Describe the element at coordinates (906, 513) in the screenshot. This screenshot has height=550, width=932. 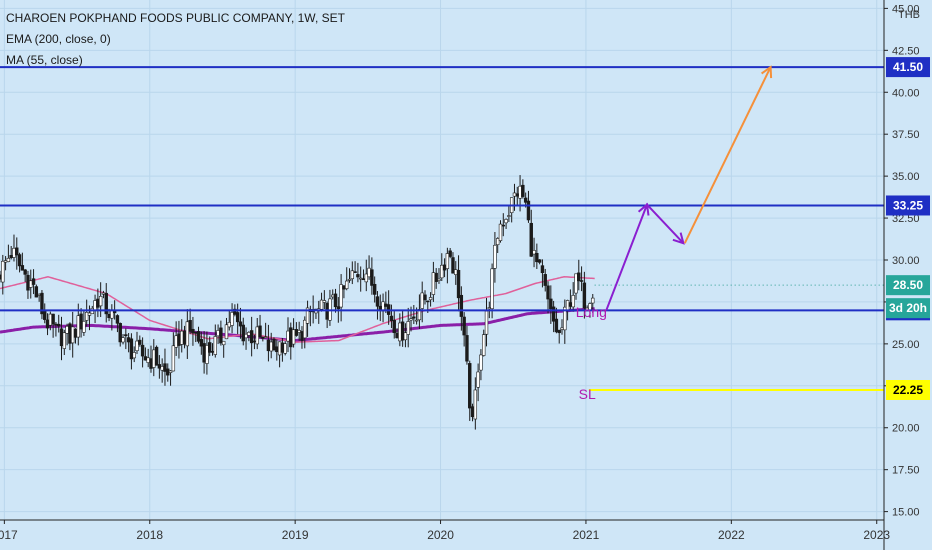
I see `price-tick-label: 15.00` at that location.